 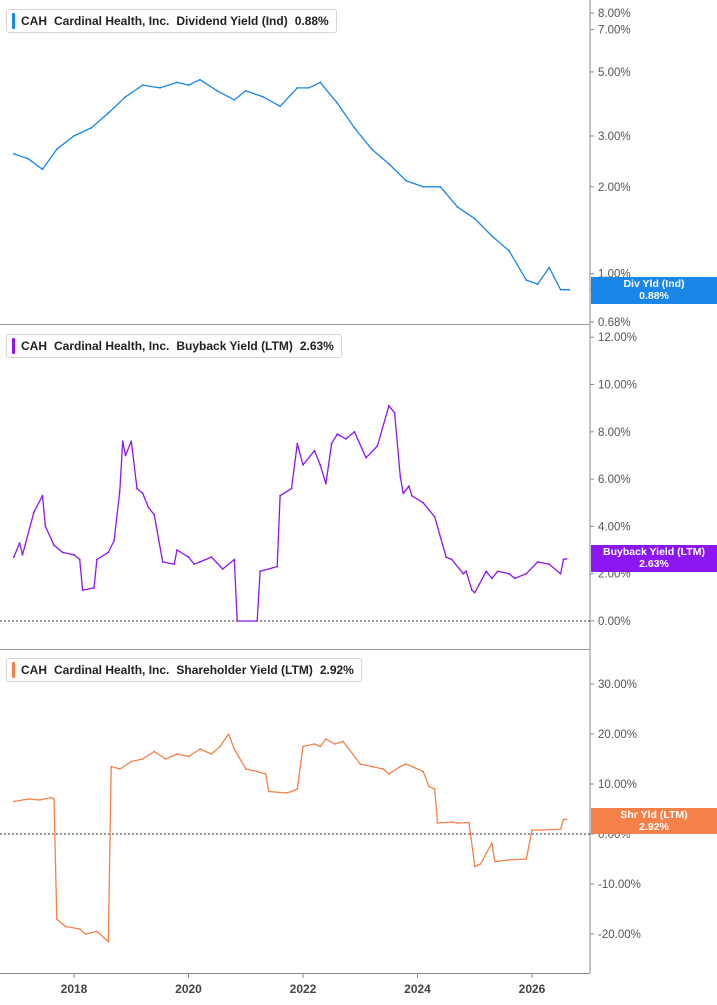 What do you see at coordinates (303, 989) in the screenshot?
I see `x-tick-label: 2022` at bounding box center [303, 989].